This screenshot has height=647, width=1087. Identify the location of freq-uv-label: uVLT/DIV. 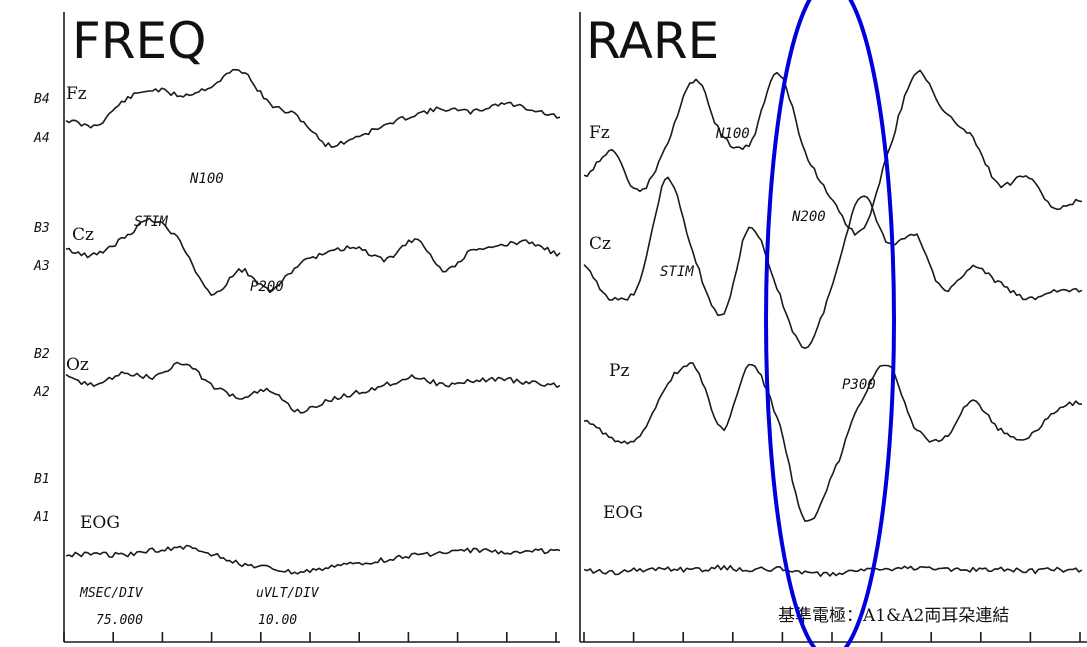
(288, 593).